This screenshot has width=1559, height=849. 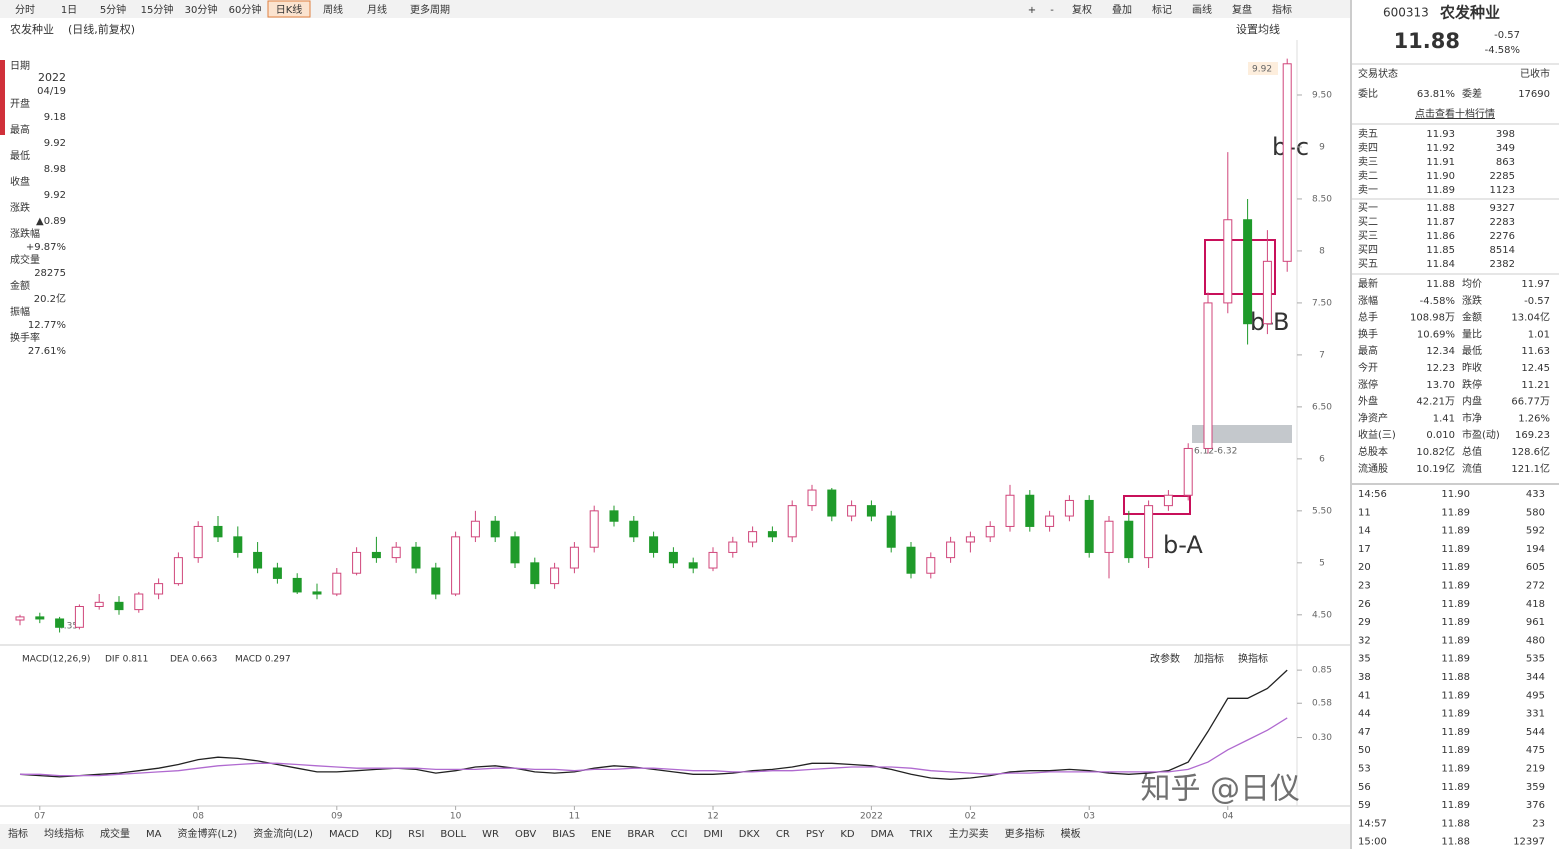 I want to click on stat-label: 总值, so click(x=1472, y=451).